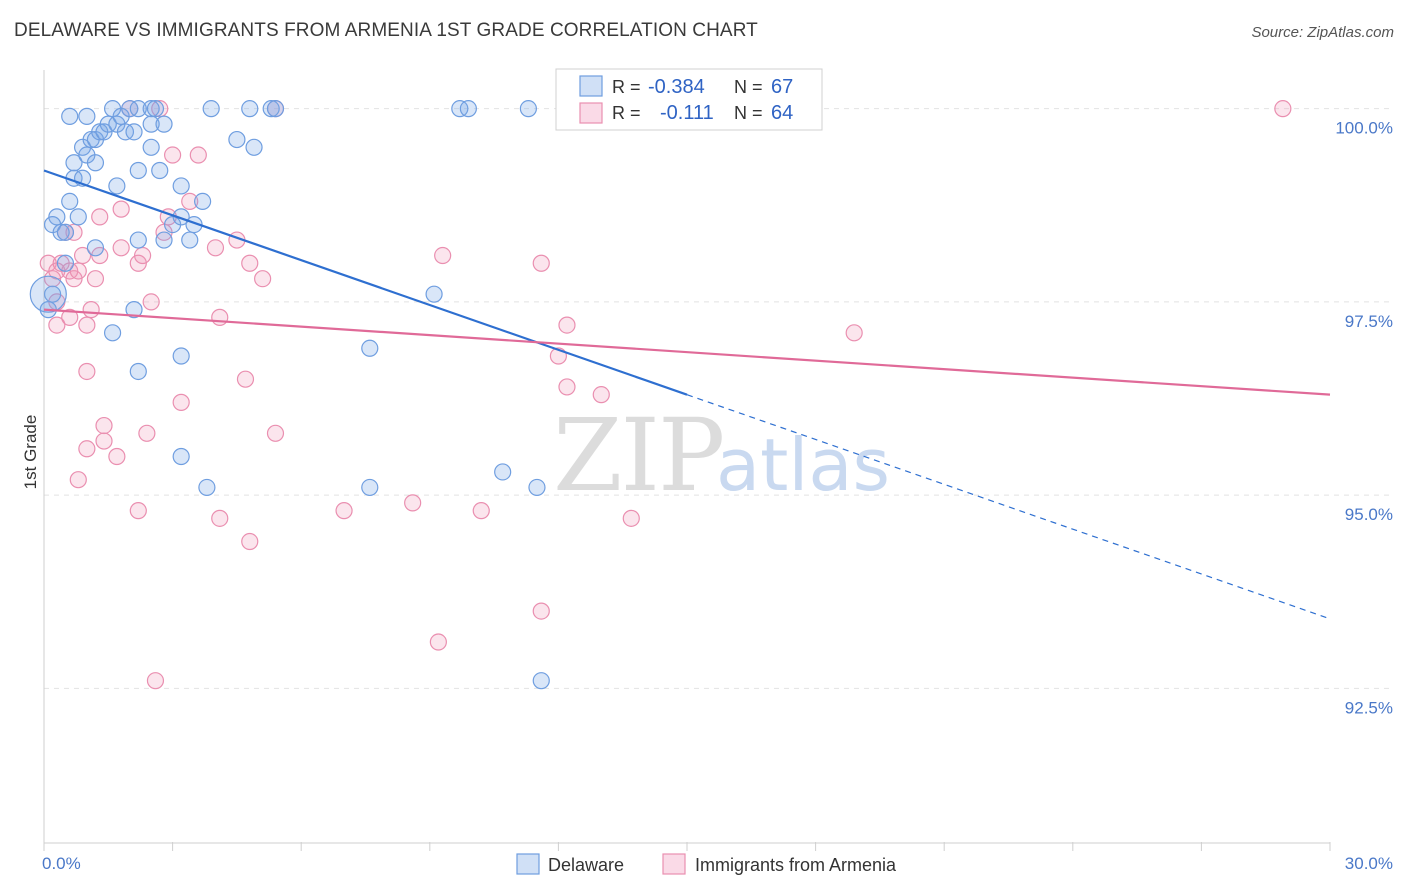 This screenshot has height=892, width=1406. I want to click on legend-n-value-2: 64, so click(782, 113).